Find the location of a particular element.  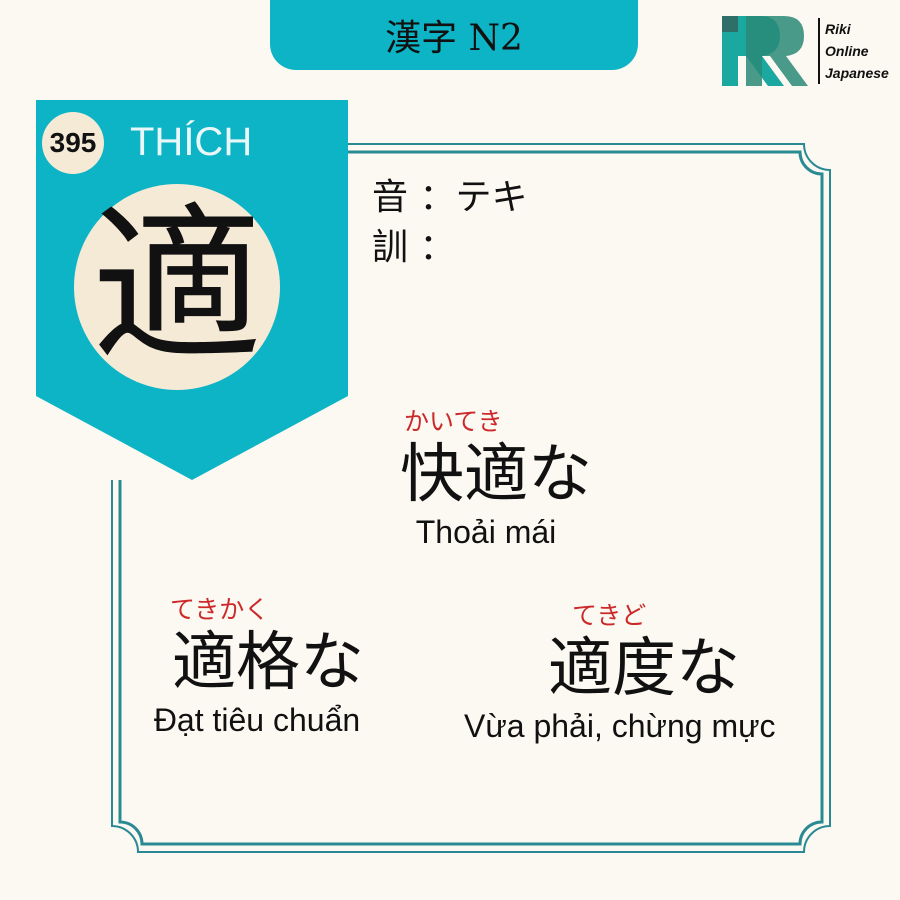

on-reading-label: 音 ： is located at coordinates (414, 197).